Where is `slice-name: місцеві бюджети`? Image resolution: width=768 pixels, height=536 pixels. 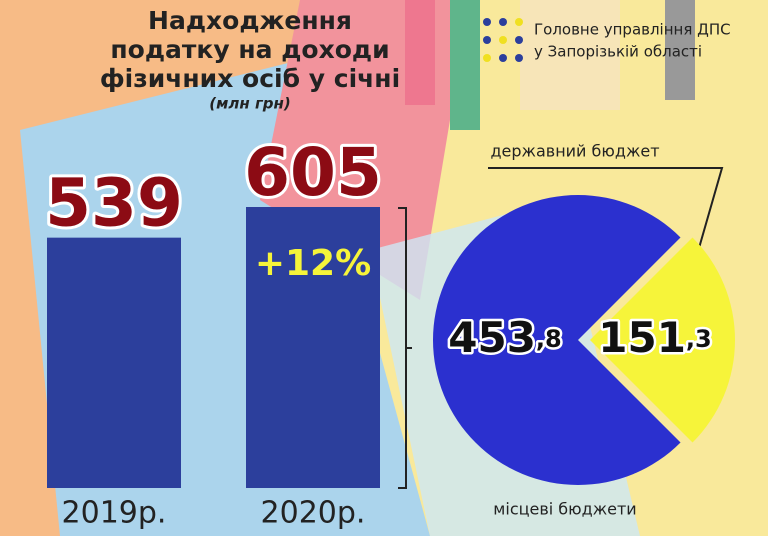 slice-name: місцеві бюджети is located at coordinates (564, 509).